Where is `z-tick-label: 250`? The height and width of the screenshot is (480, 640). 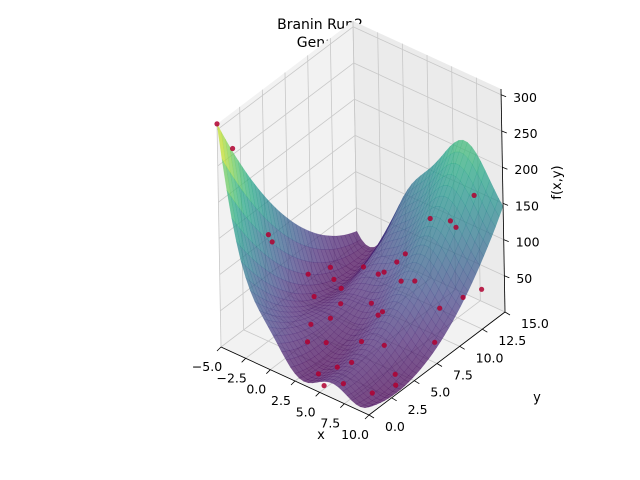 z-tick-label: 250 is located at coordinates (526, 133).